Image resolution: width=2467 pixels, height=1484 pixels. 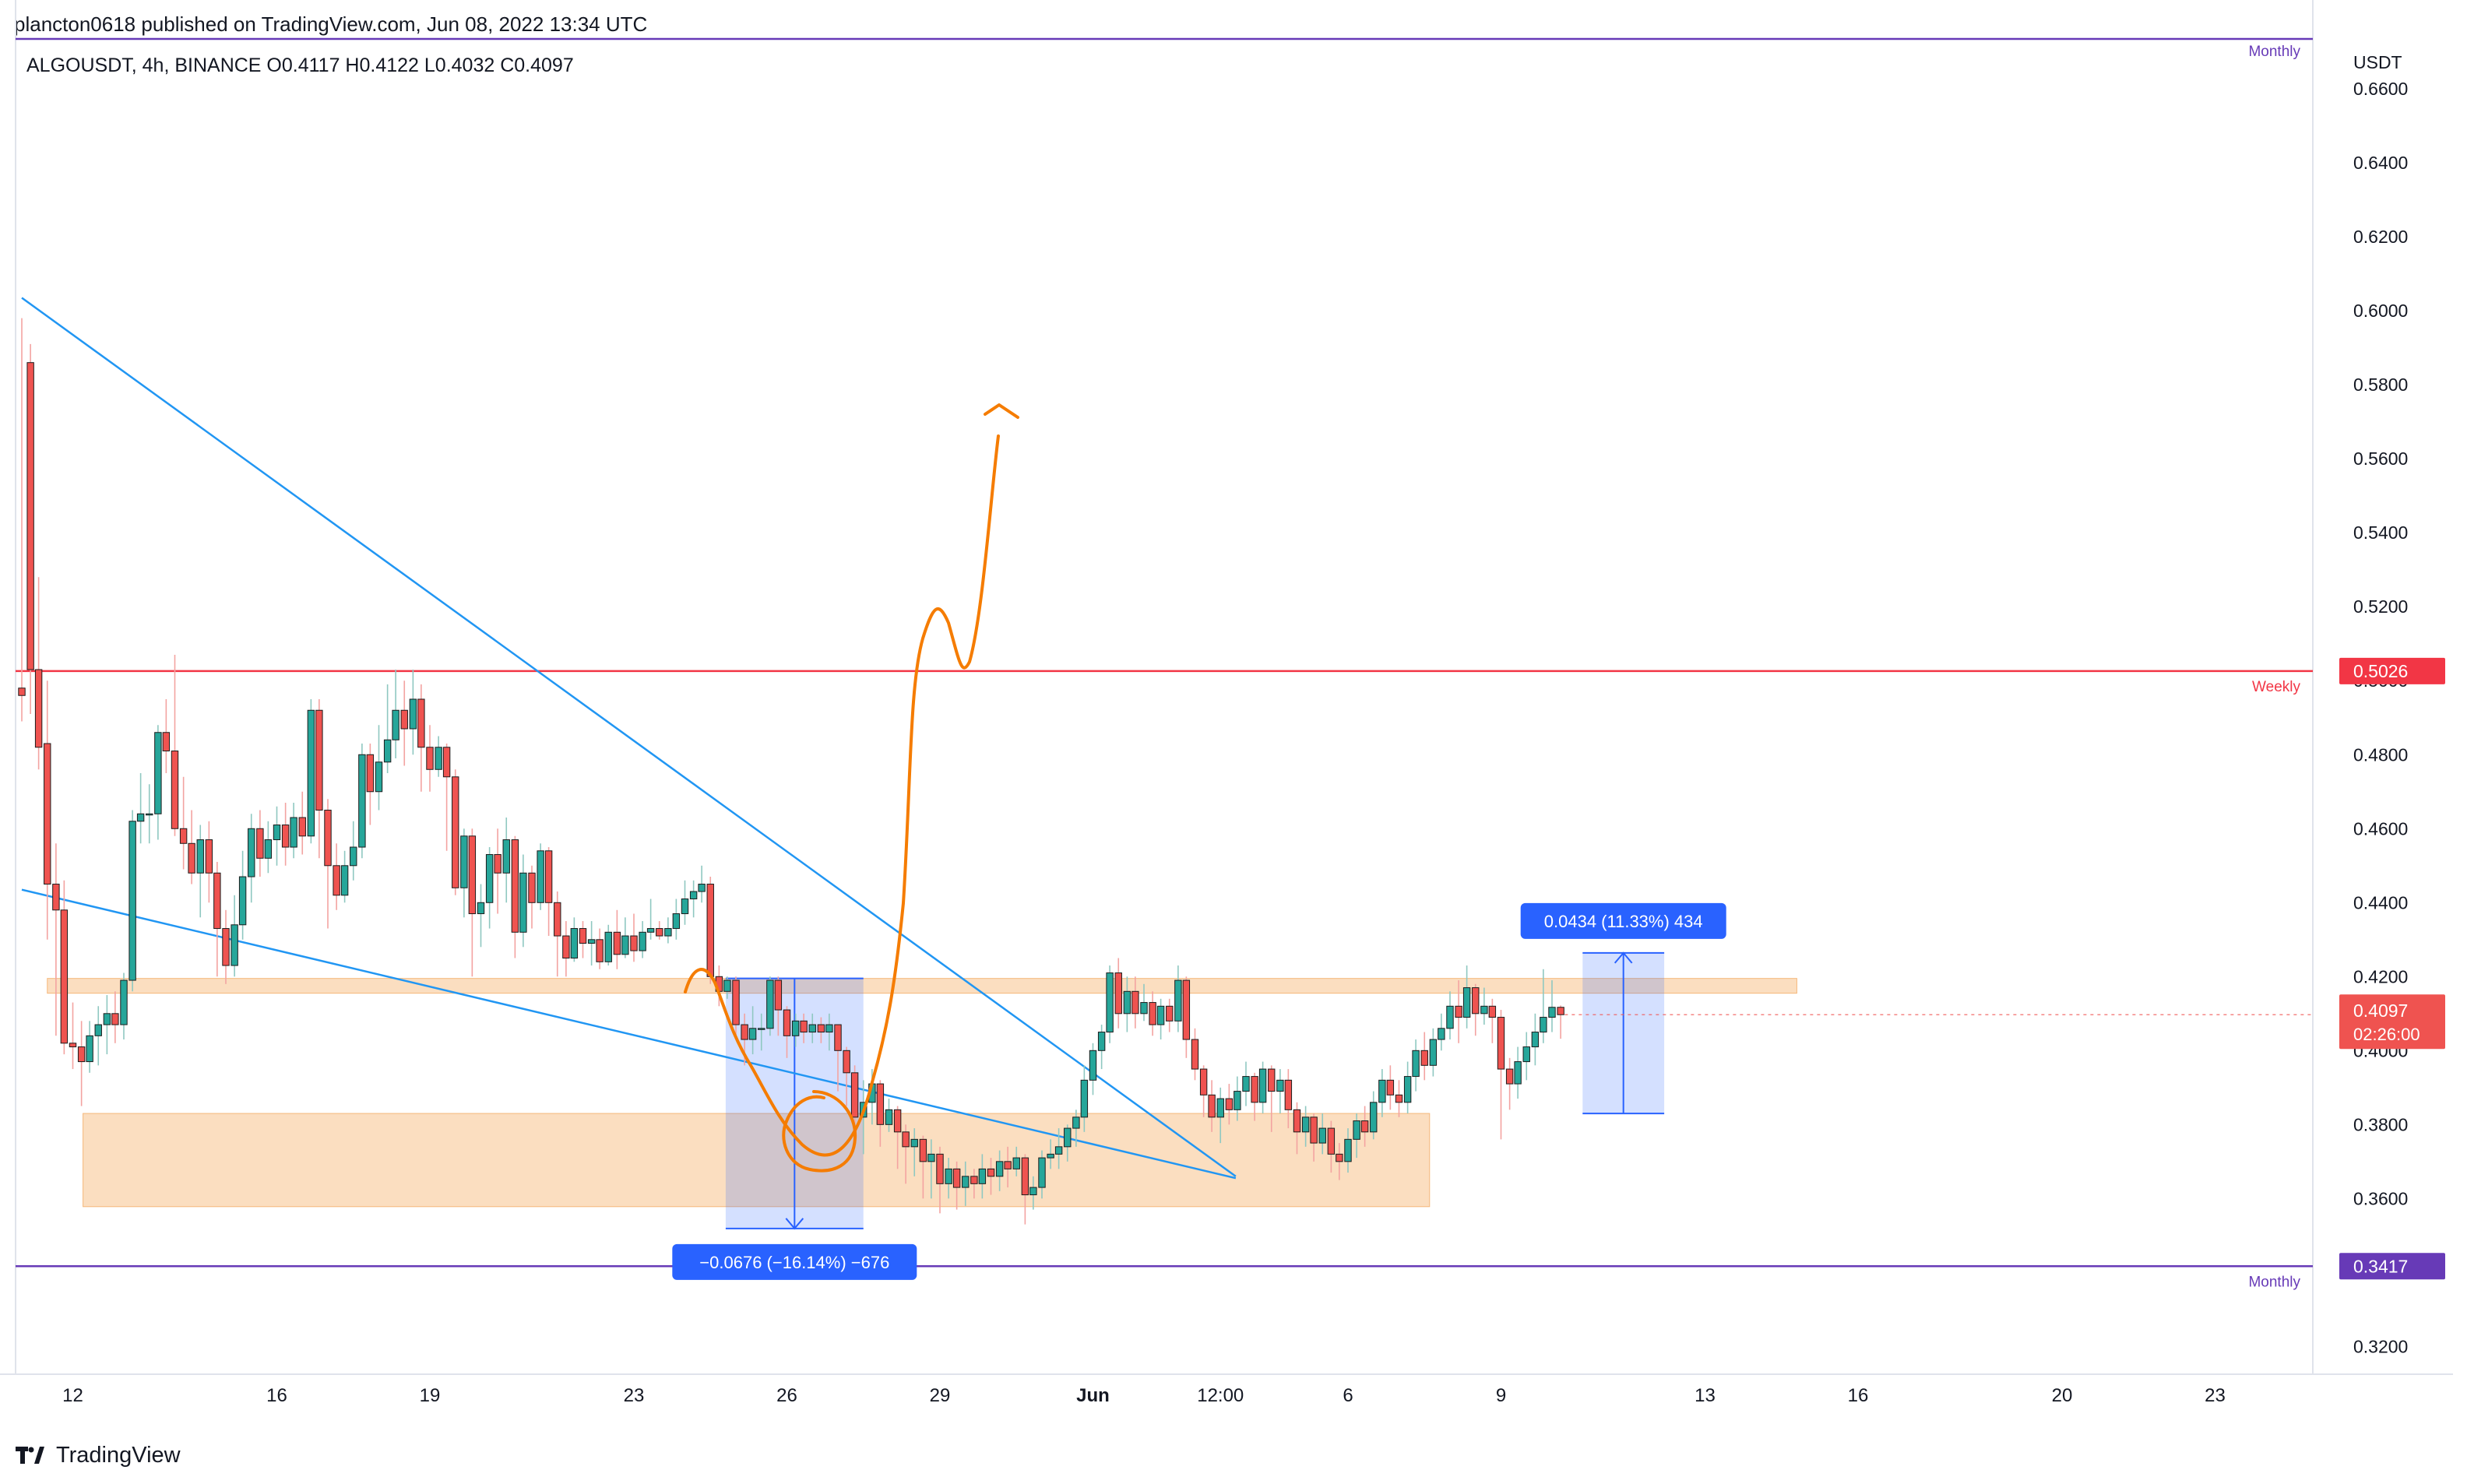 I want to click on price-badge-label-0: 0.5026, so click(x=2381, y=671).